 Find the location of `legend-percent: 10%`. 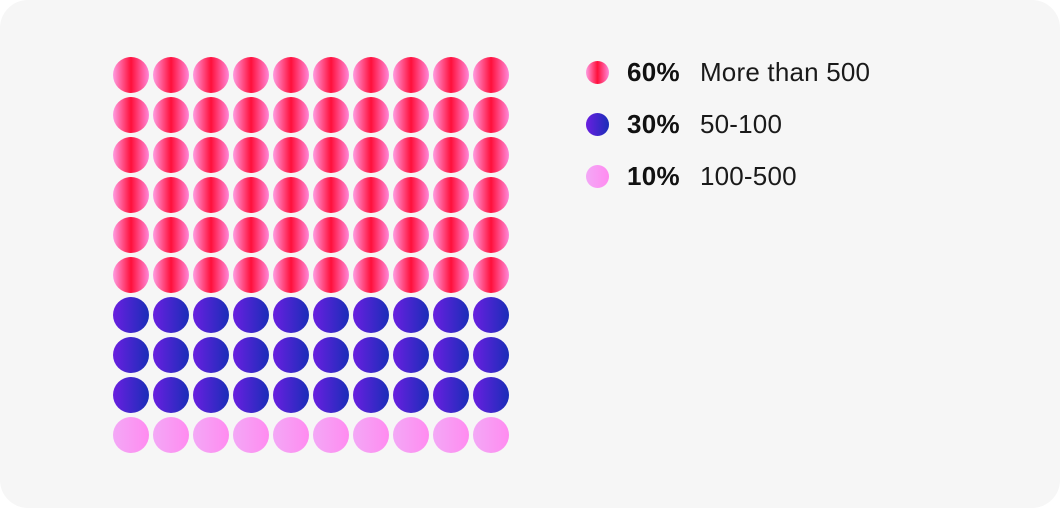

legend-percent: 10% is located at coordinates (653, 175).